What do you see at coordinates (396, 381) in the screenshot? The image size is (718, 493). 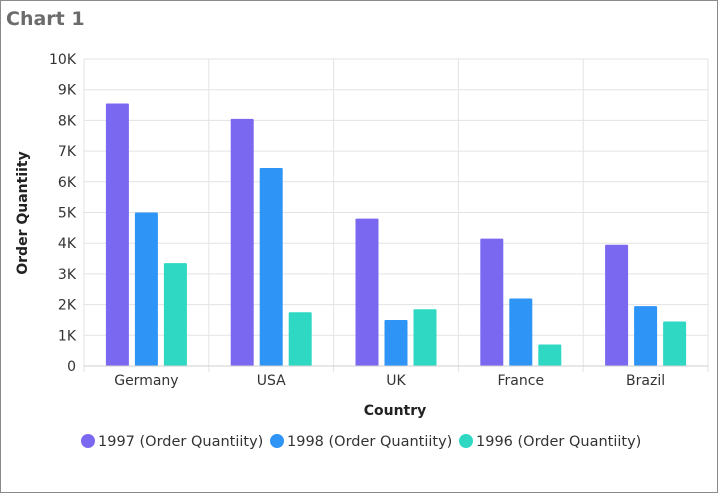 I see `x-tick-label: UK` at bounding box center [396, 381].